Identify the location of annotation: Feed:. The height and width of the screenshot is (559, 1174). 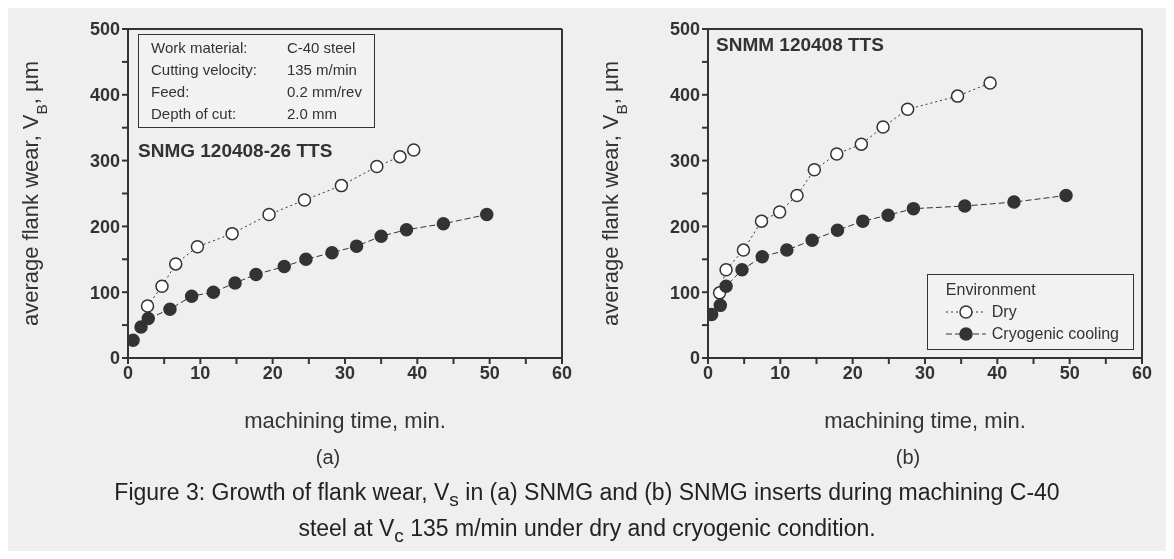
(171, 92).